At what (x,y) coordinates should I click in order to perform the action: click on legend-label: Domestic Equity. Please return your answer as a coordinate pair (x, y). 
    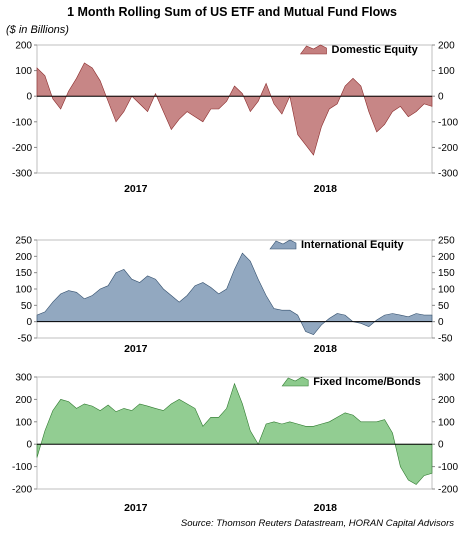
    Looking at the image, I should click on (375, 50).